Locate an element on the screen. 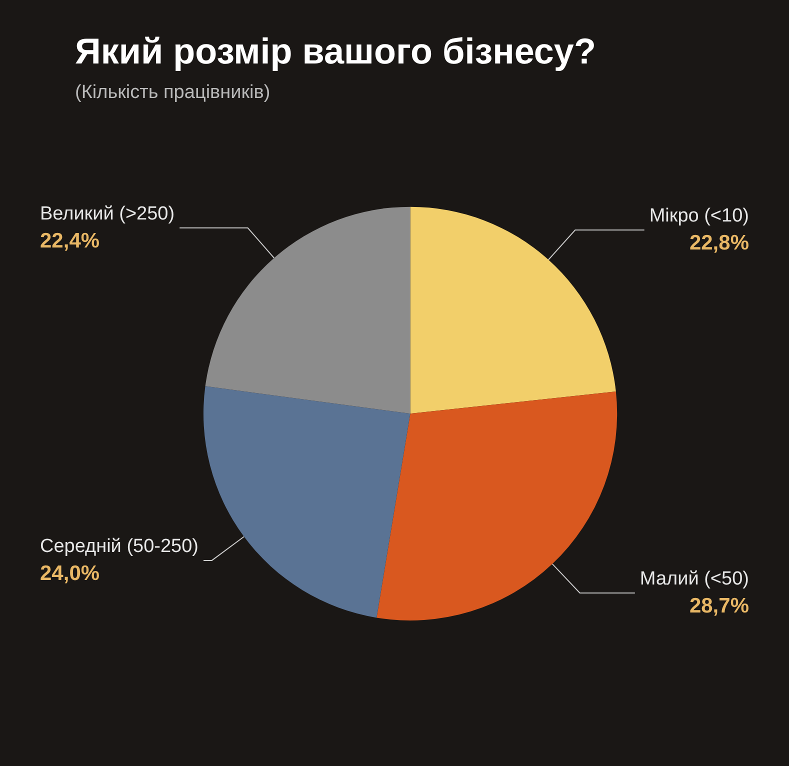 This screenshot has height=766, width=789. slice-label: Малий (<50) is located at coordinates (694, 579).